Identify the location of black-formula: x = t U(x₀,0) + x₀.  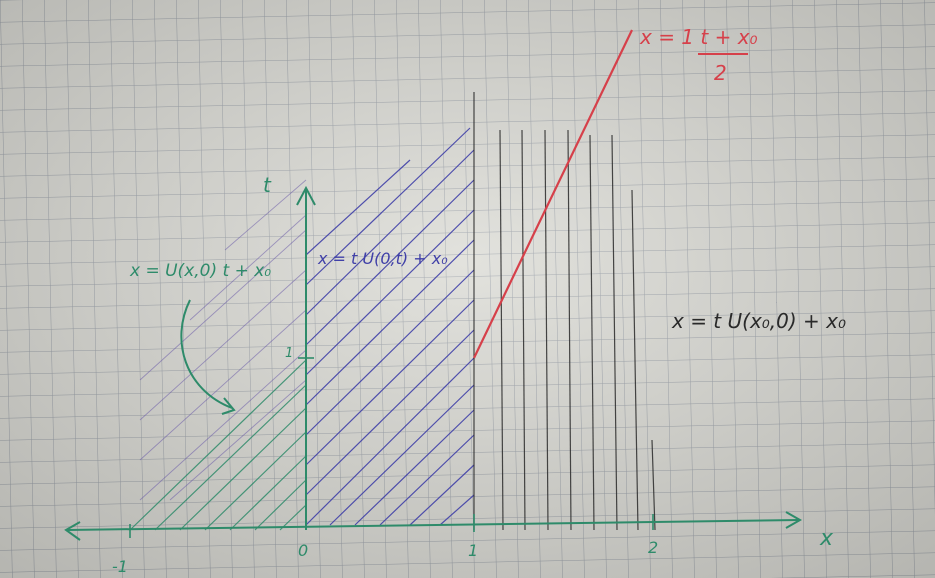
(758, 321).